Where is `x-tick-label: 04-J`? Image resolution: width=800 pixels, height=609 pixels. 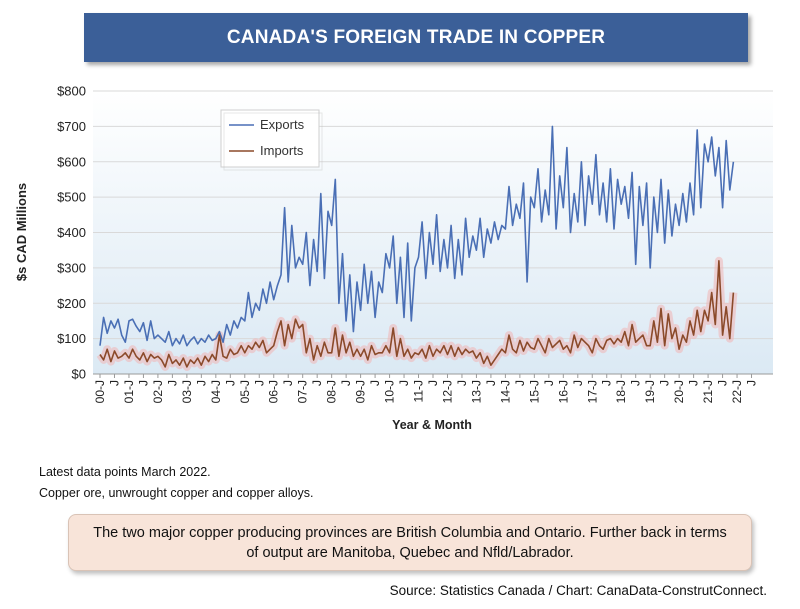 x-tick-label: 04-J is located at coordinates (216, 391).